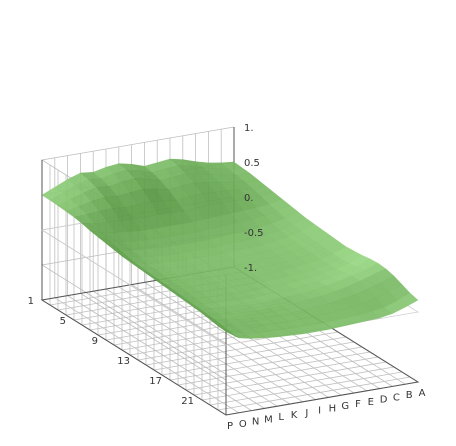  I want to click on x-tick-label: B, so click(409, 395).